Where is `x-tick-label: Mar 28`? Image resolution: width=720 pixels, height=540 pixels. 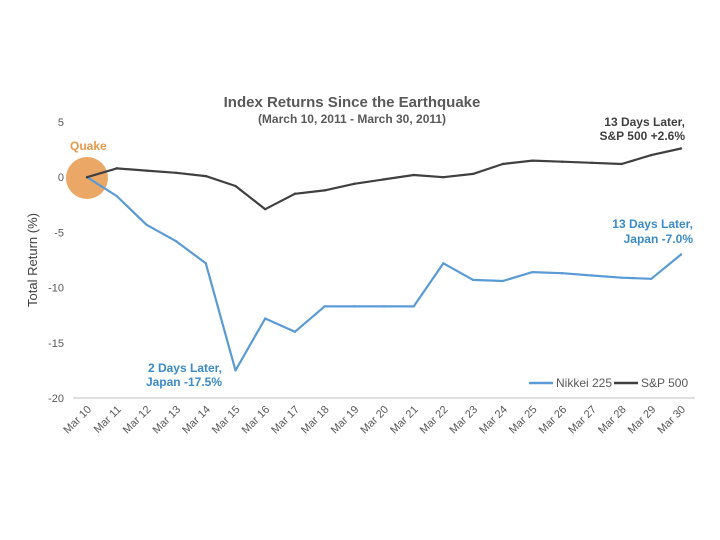
x-tick-label: Mar 28 is located at coordinates (612, 420).